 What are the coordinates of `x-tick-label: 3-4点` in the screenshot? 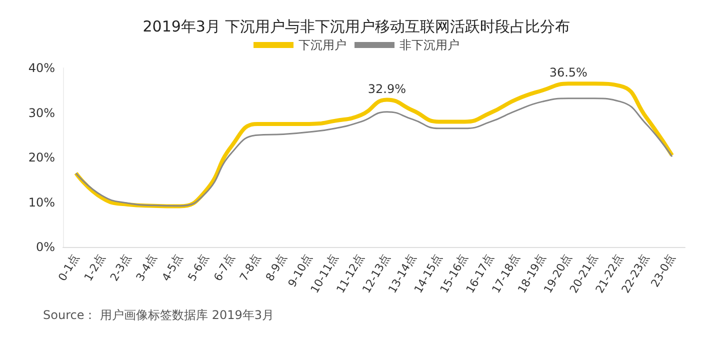 It's located at (147, 268).